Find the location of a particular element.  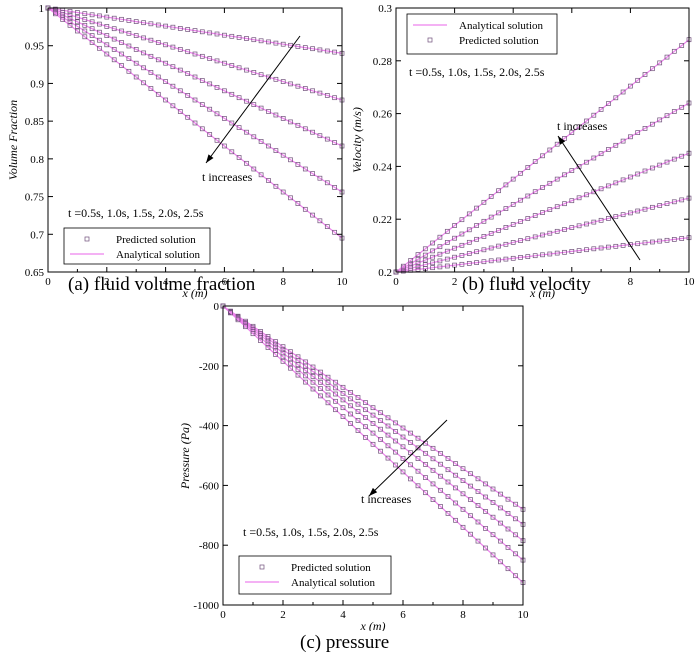

t-increases-label: t increases is located at coordinates (227, 177).